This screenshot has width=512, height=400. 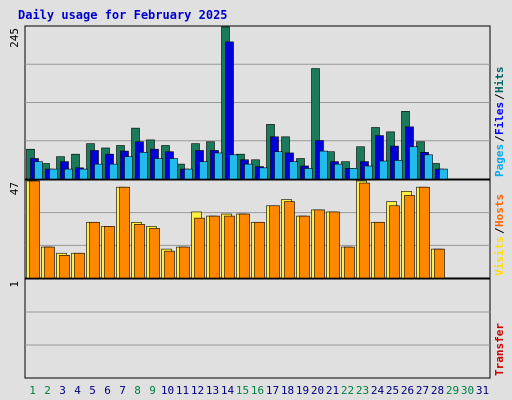 What do you see at coordinates (92, 390) in the screenshot?
I see `x-tick-label-day-5: 5` at bounding box center [92, 390].